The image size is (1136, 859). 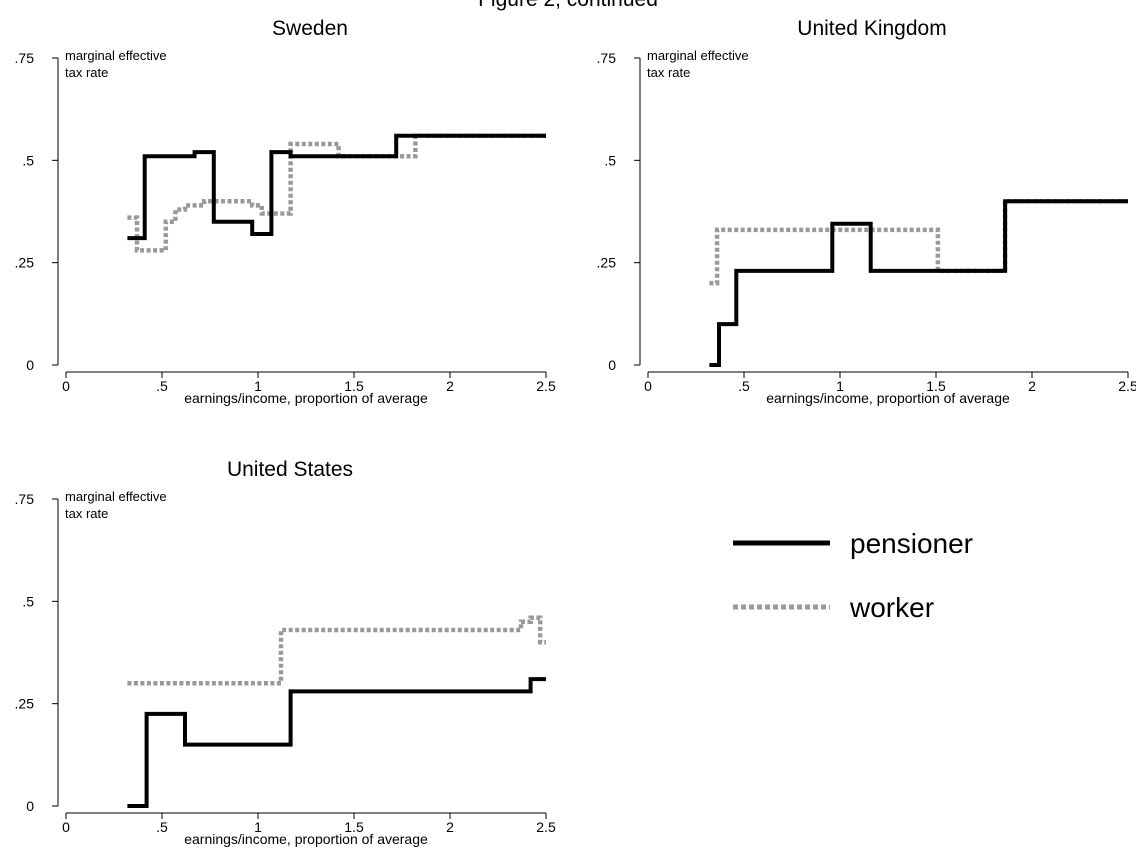 What do you see at coordinates (310, 28) in the screenshot?
I see `panel-title: Sweden` at bounding box center [310, 28].